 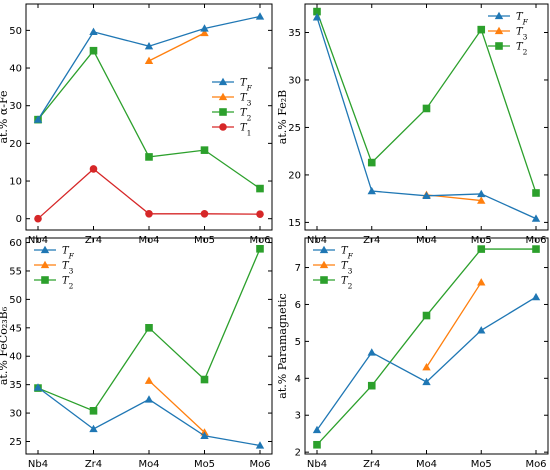 What do you see at coordinates (298, 379) in the screenshot?
I see `y-tick-label: 4` at bounding box center [298, 379].